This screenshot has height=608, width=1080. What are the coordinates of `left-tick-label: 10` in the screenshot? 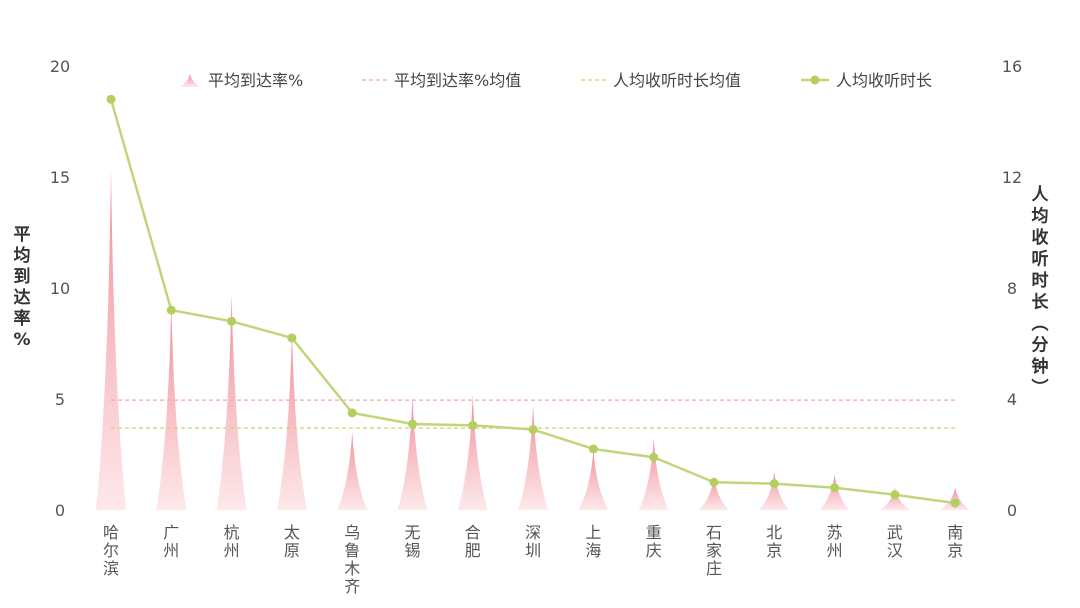 It's located at (60, 288).